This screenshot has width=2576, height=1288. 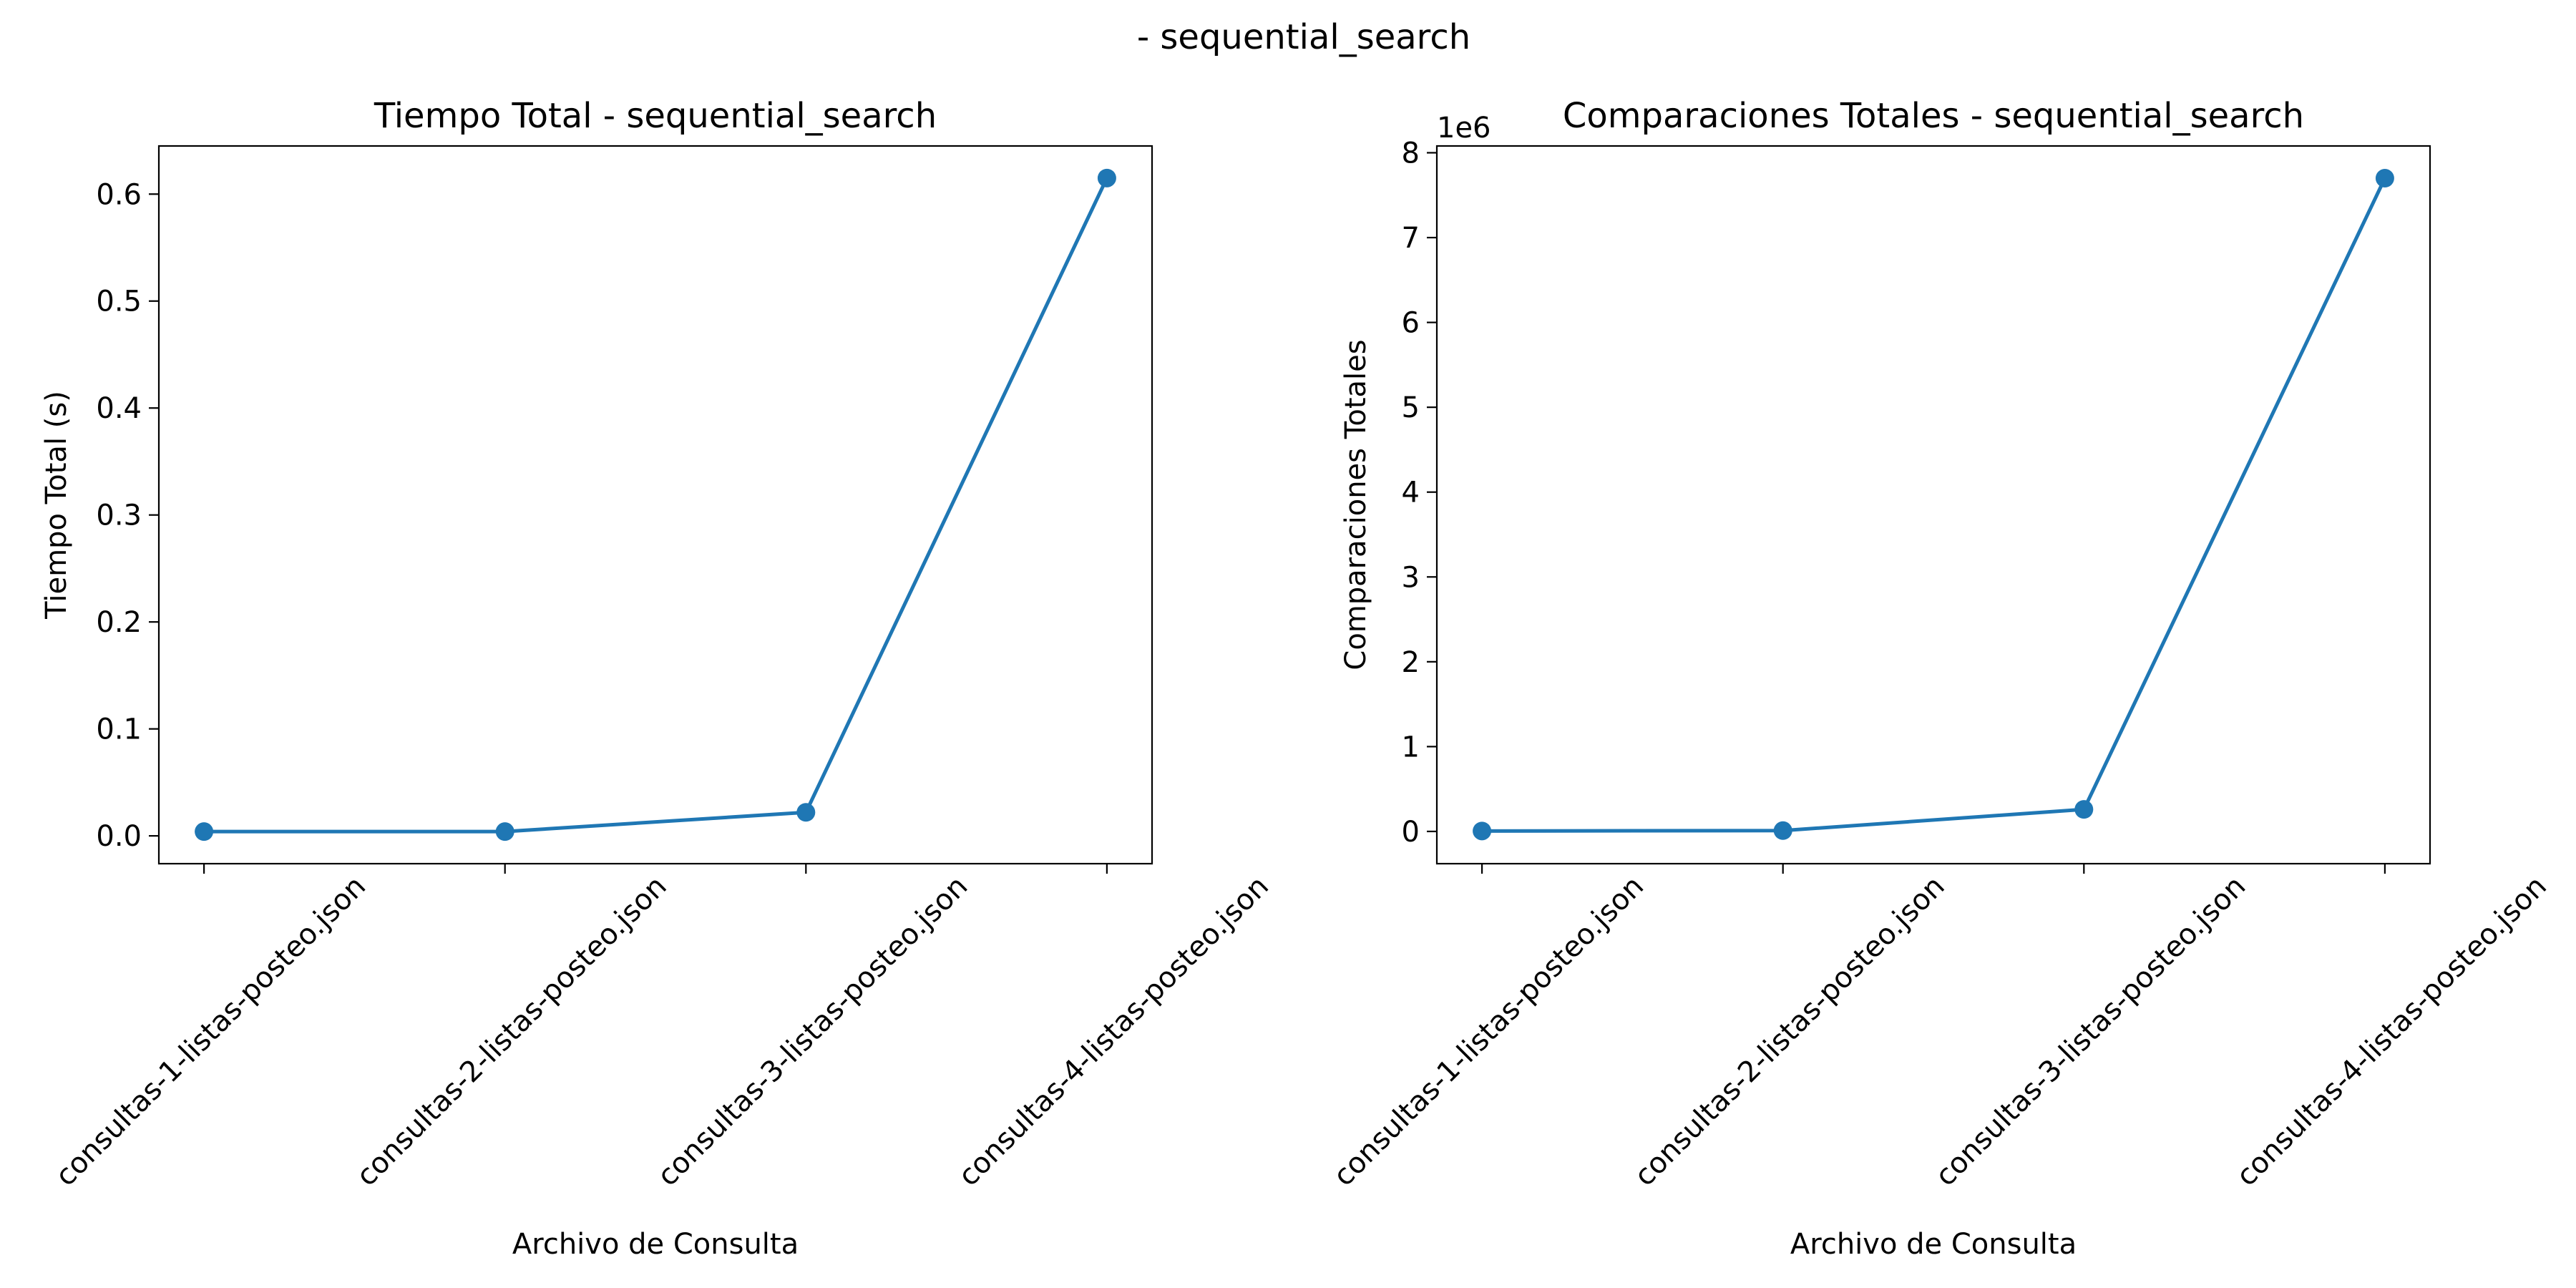 What do you see at coordinates (119, 408) in the screenshot?
I see `y-tick-label: 0.4` at bounding box center [119, 408].